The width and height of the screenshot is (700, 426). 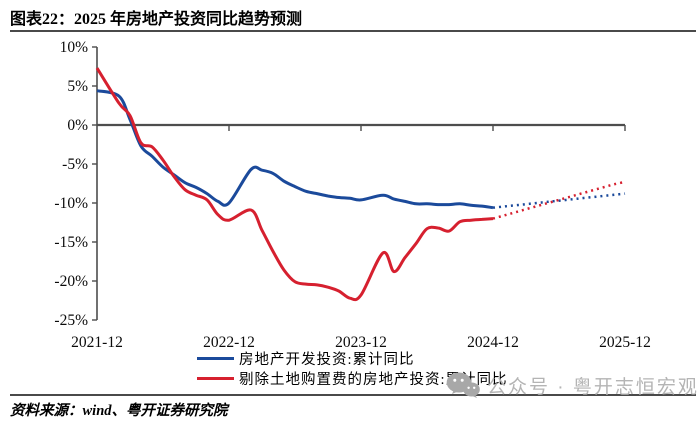 What do you see at coordinates (71, 320) in the screenshot?
I see `y-axis-tick-label: -25%` at bounding box center [71, 320].